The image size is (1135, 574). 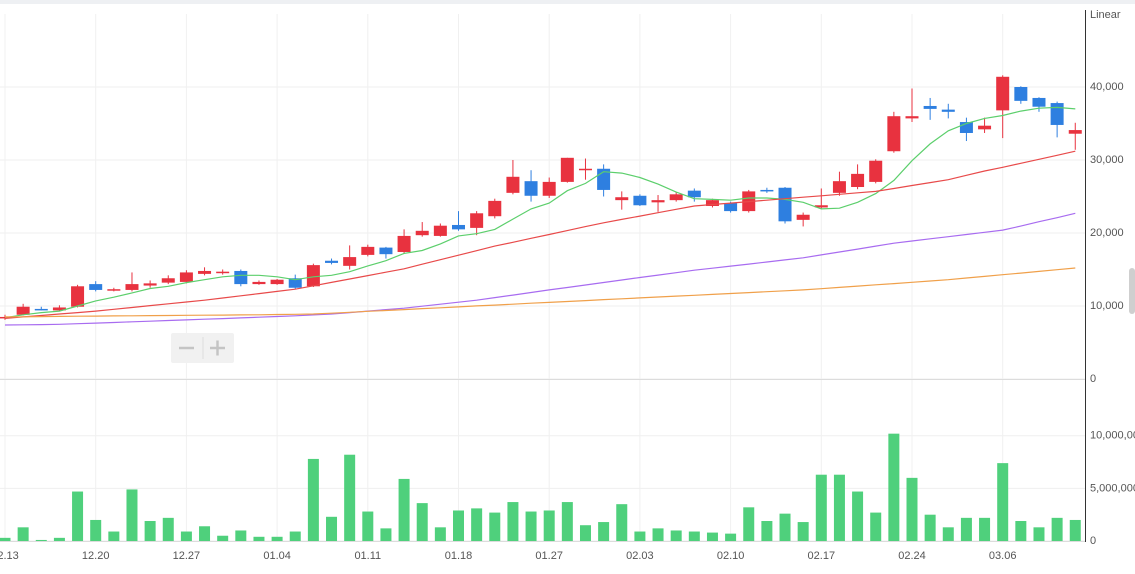 What do you see at coordinates (640, 556) in the screenshot?
I see `x-tick-label: 02.03` at bounding box center [640, 556].